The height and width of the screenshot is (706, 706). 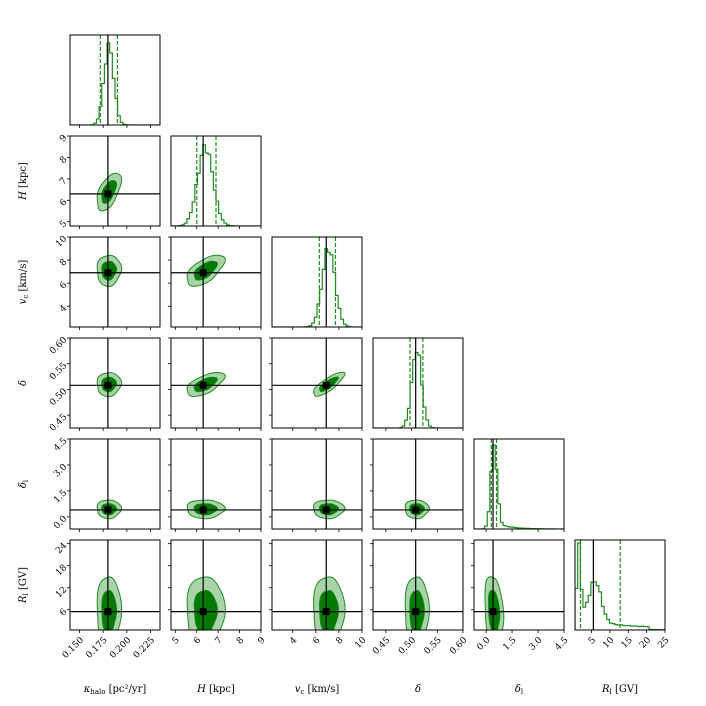 I want to click on y-tick-label: 4.5, so click(x=60, y=444).